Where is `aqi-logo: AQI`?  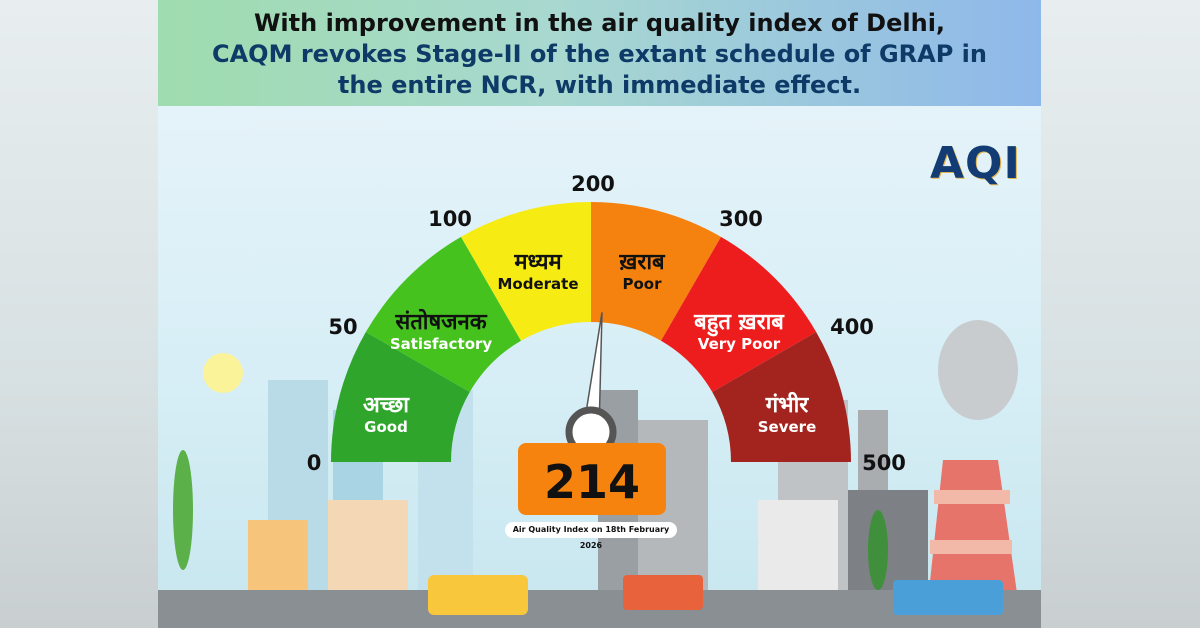 aqi-logo: AQI is located at coordinates (975, 163).